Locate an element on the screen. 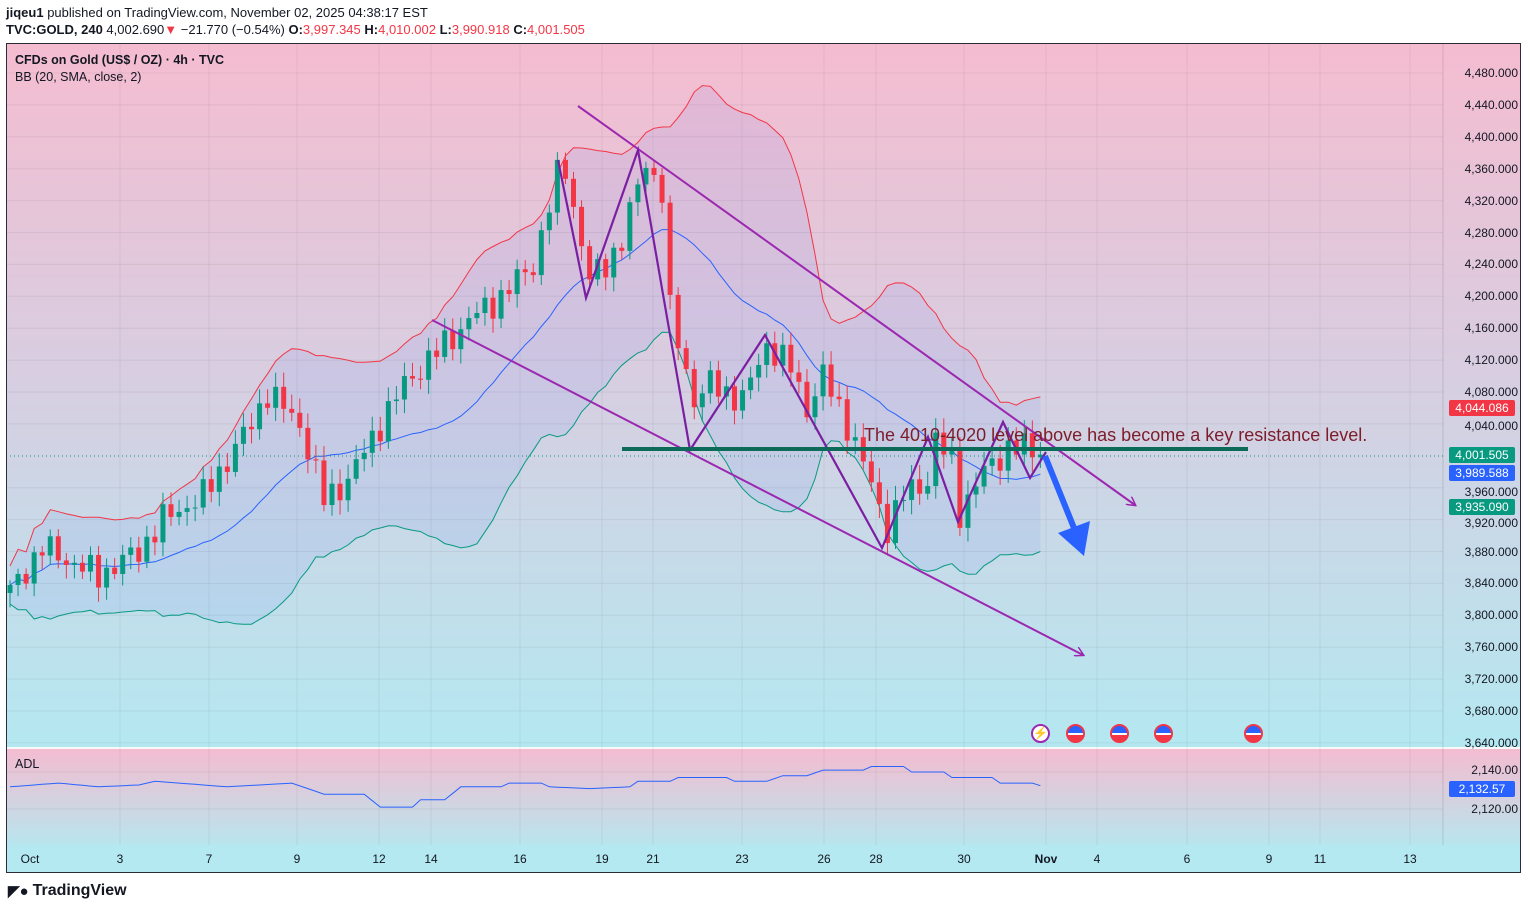 This screenshot has width=1528, height=911. time-axis is located at coordinates (763, 859).